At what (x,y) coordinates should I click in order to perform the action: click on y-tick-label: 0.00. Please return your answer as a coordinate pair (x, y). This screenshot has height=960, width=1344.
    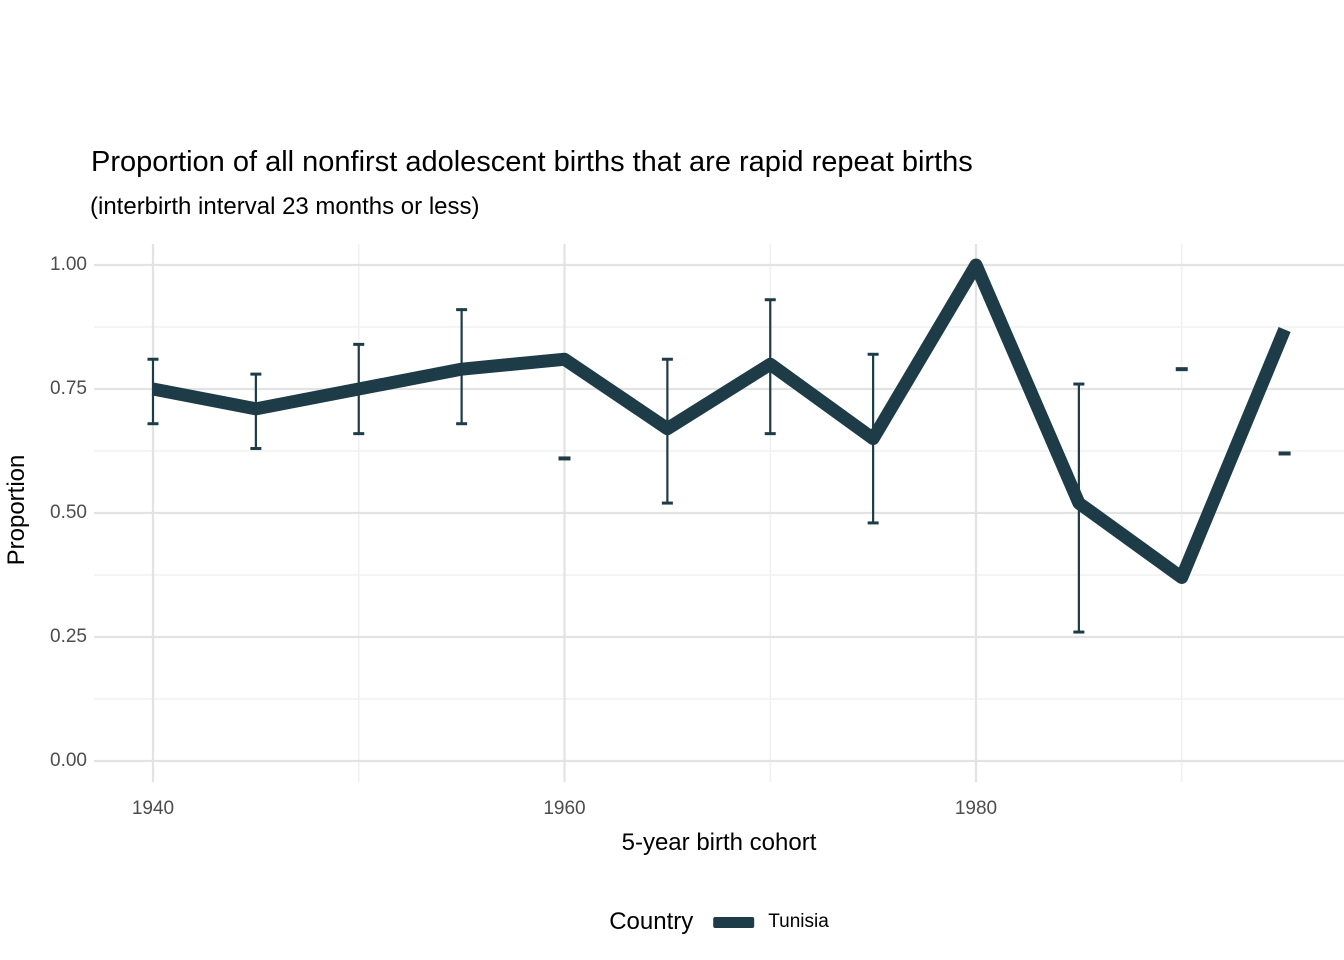
    Looking at the image, I should click on (68, 760).